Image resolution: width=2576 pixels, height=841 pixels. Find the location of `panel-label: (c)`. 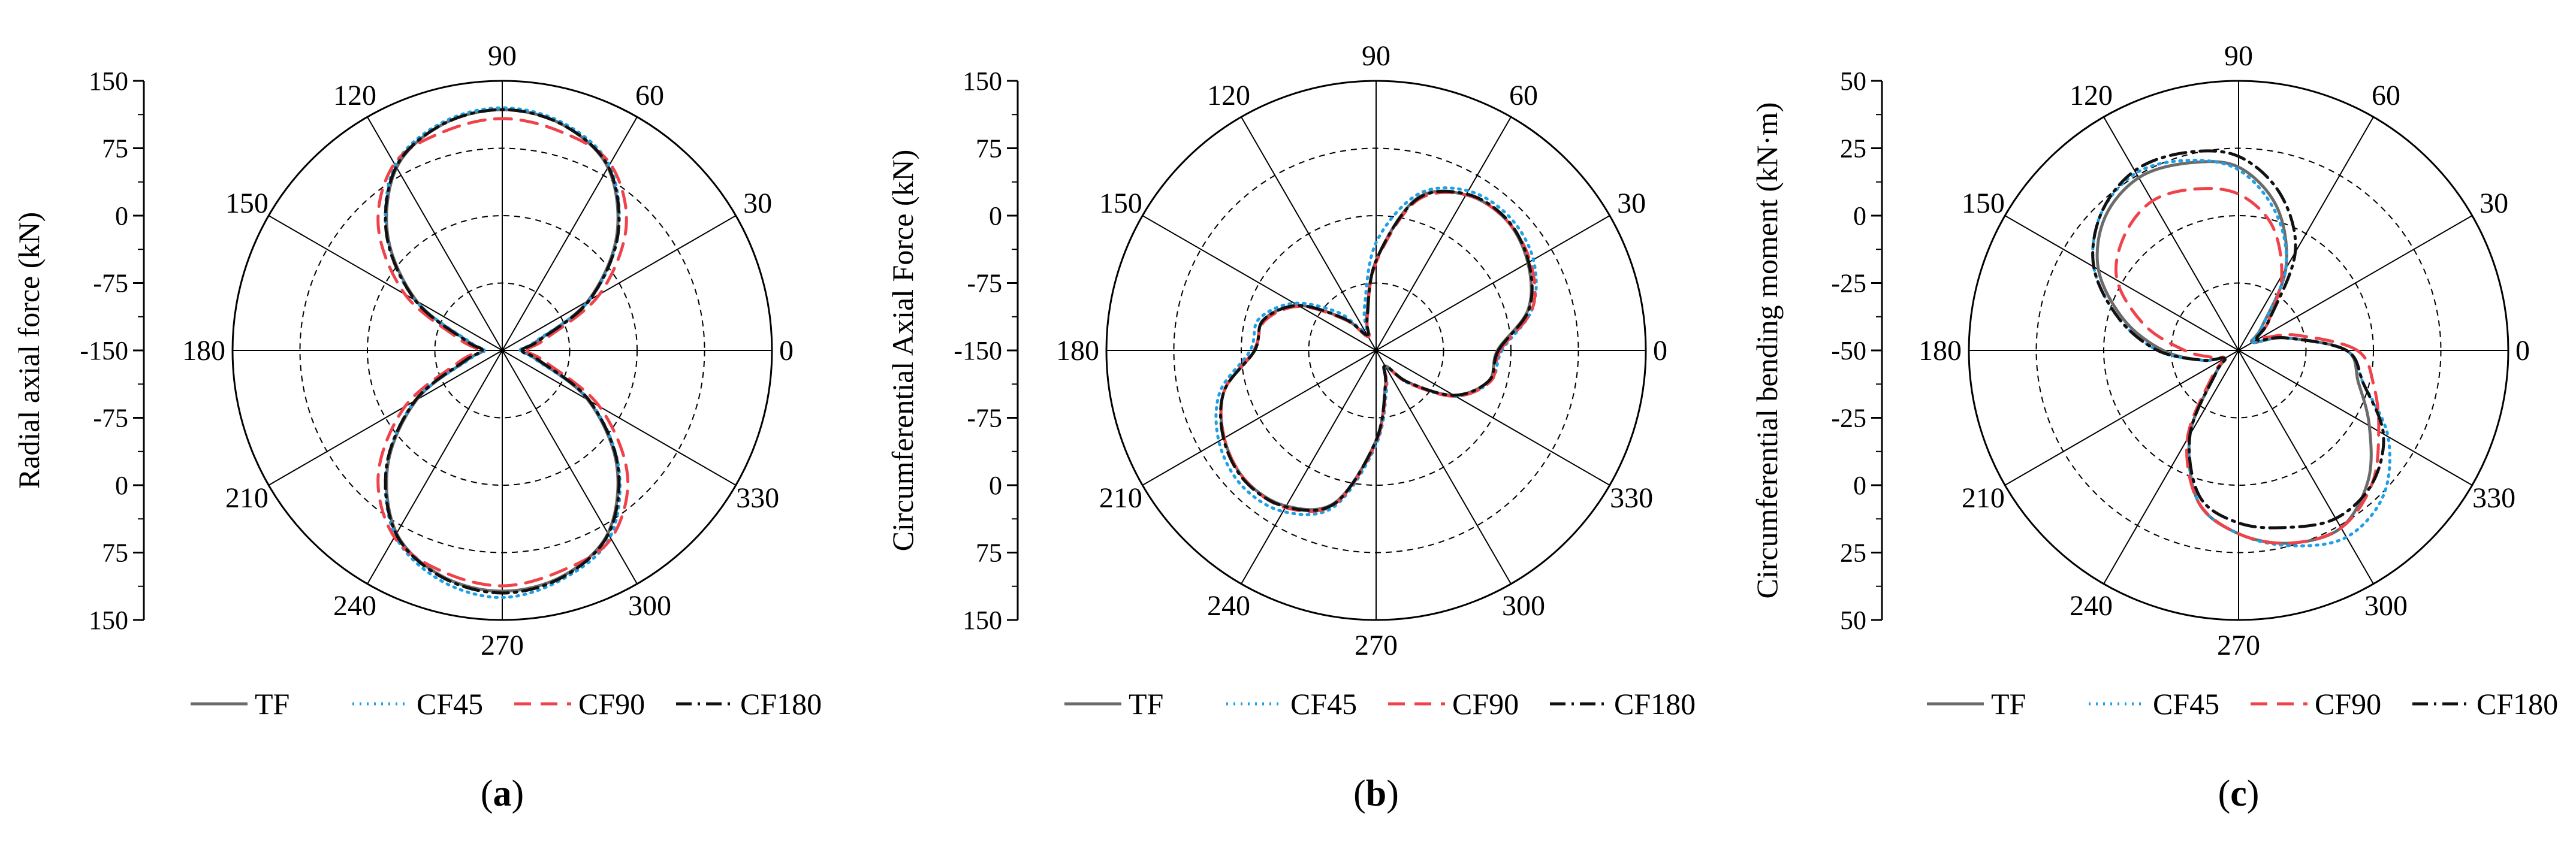

panel-label: (c) is located at coordinates (2239, 794).